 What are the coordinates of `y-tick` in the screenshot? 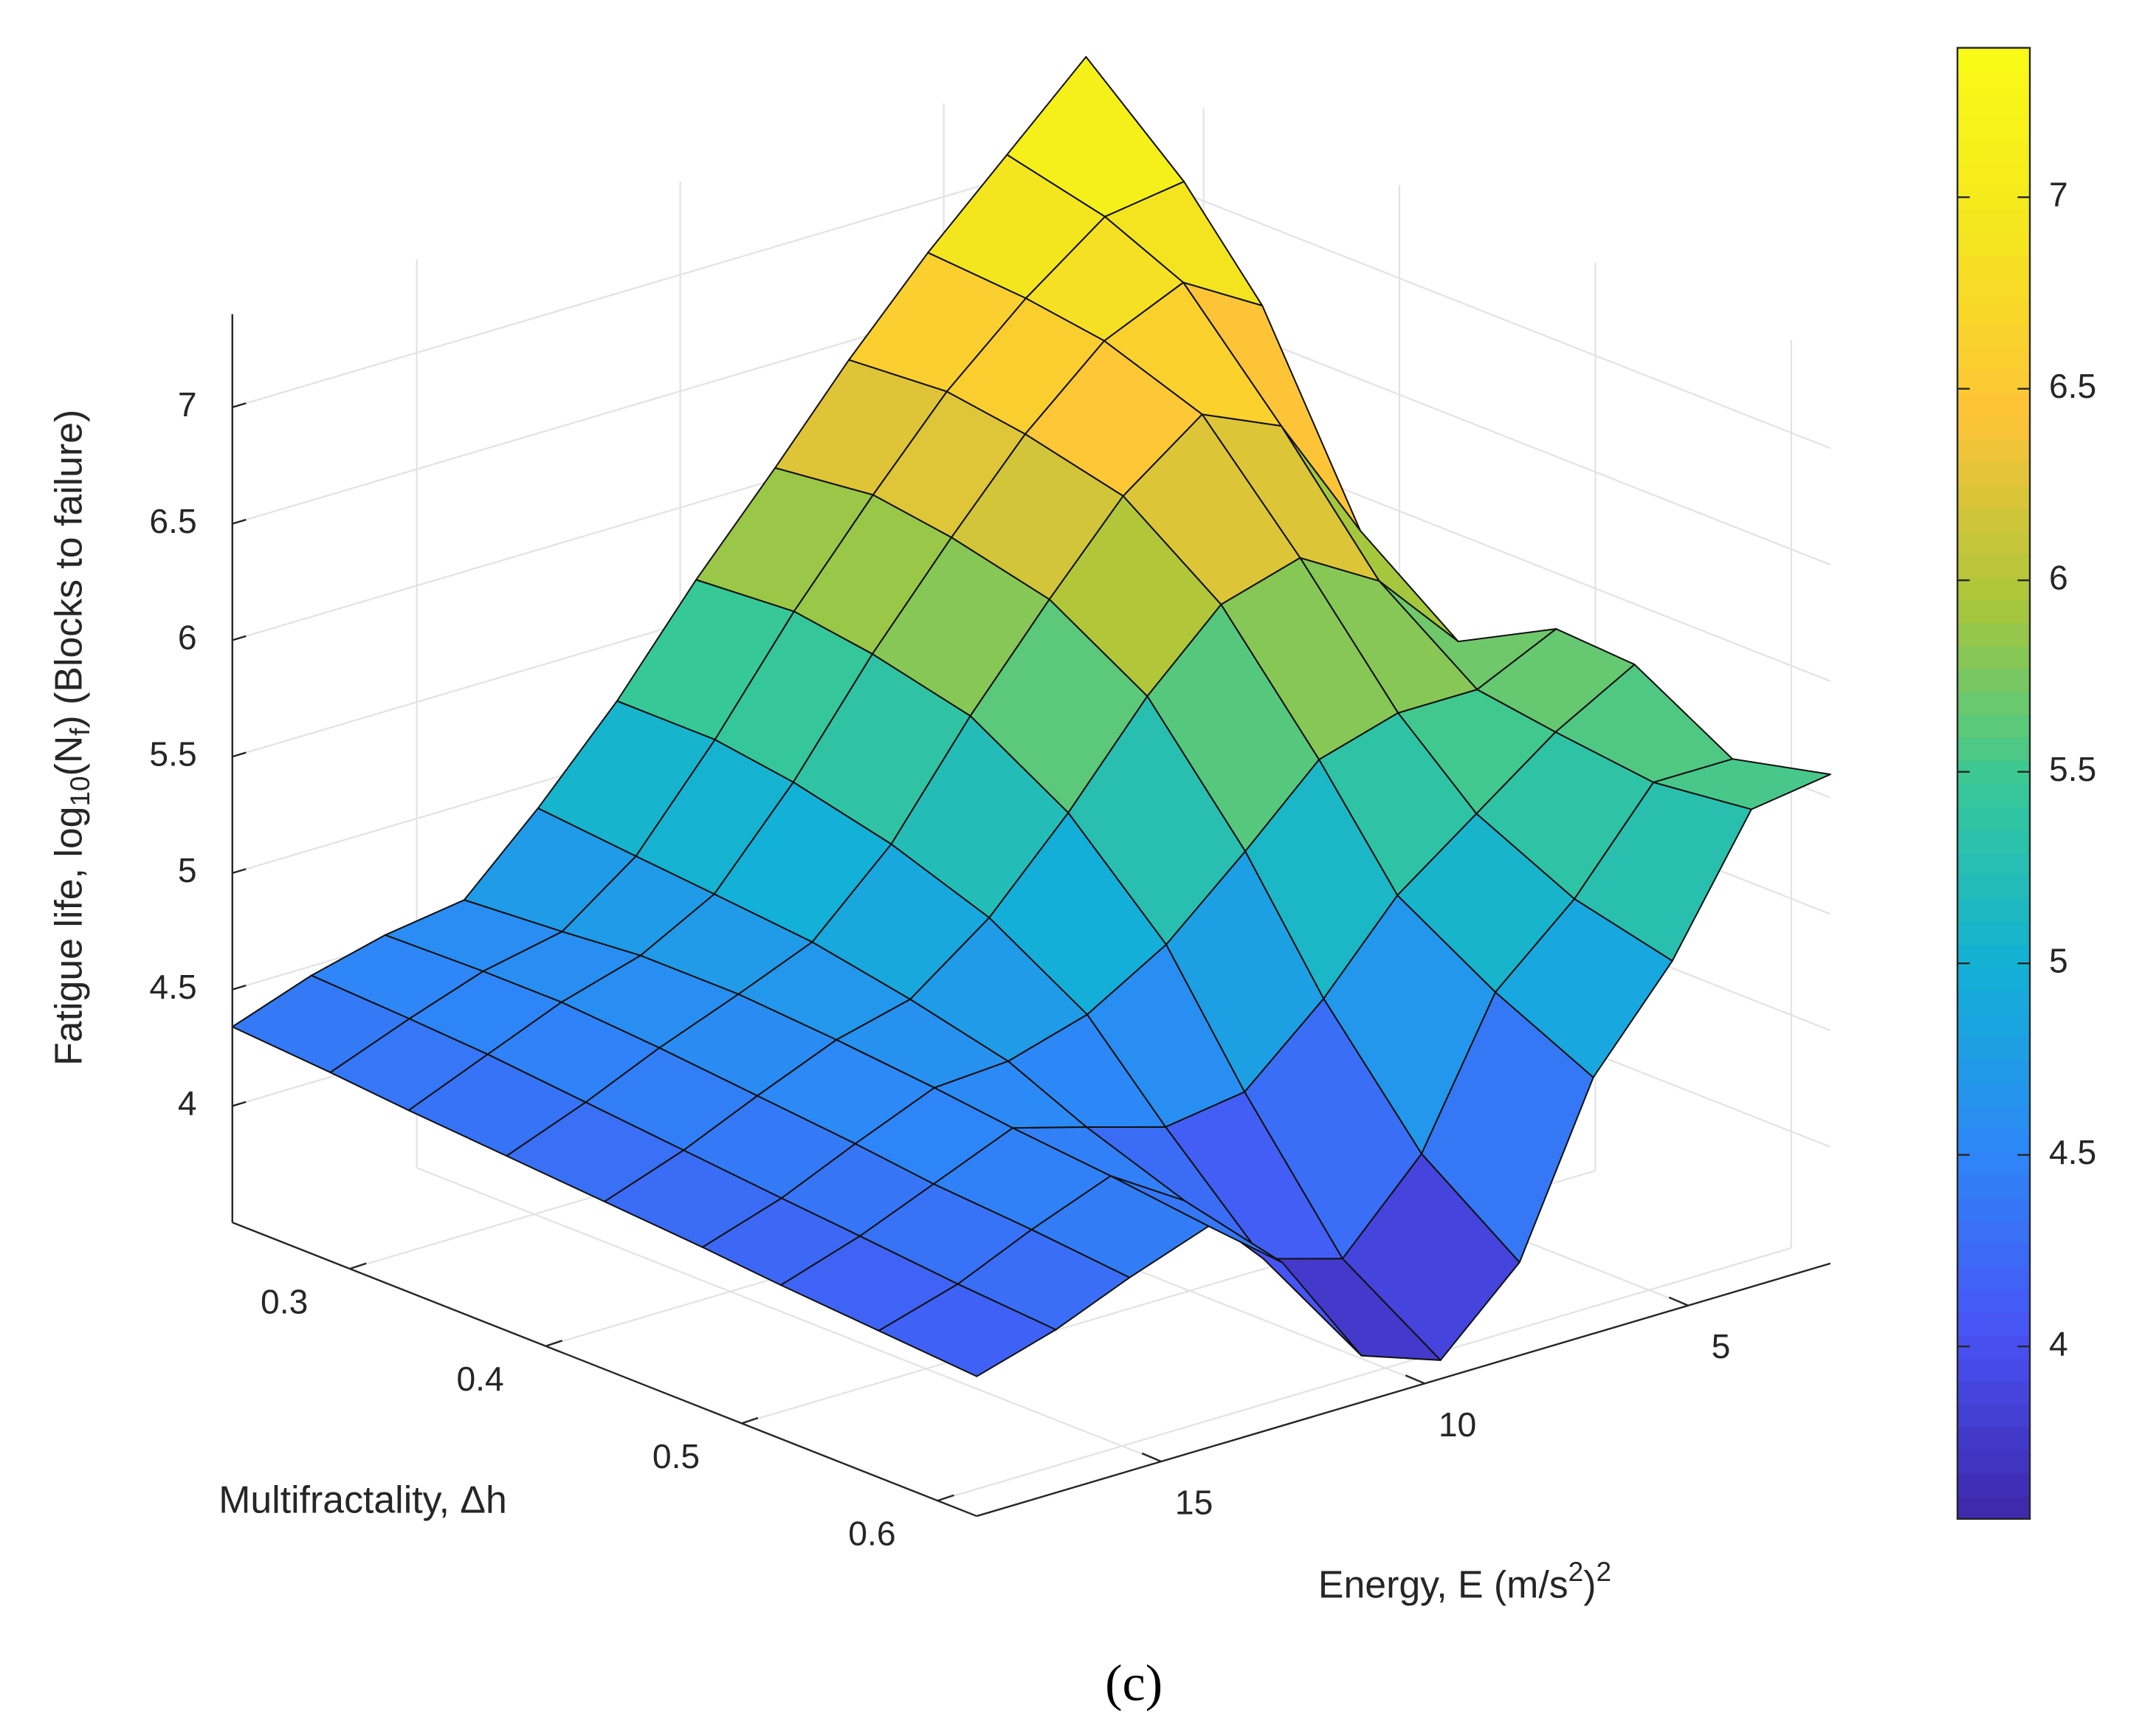 It's located at (946, 1498).